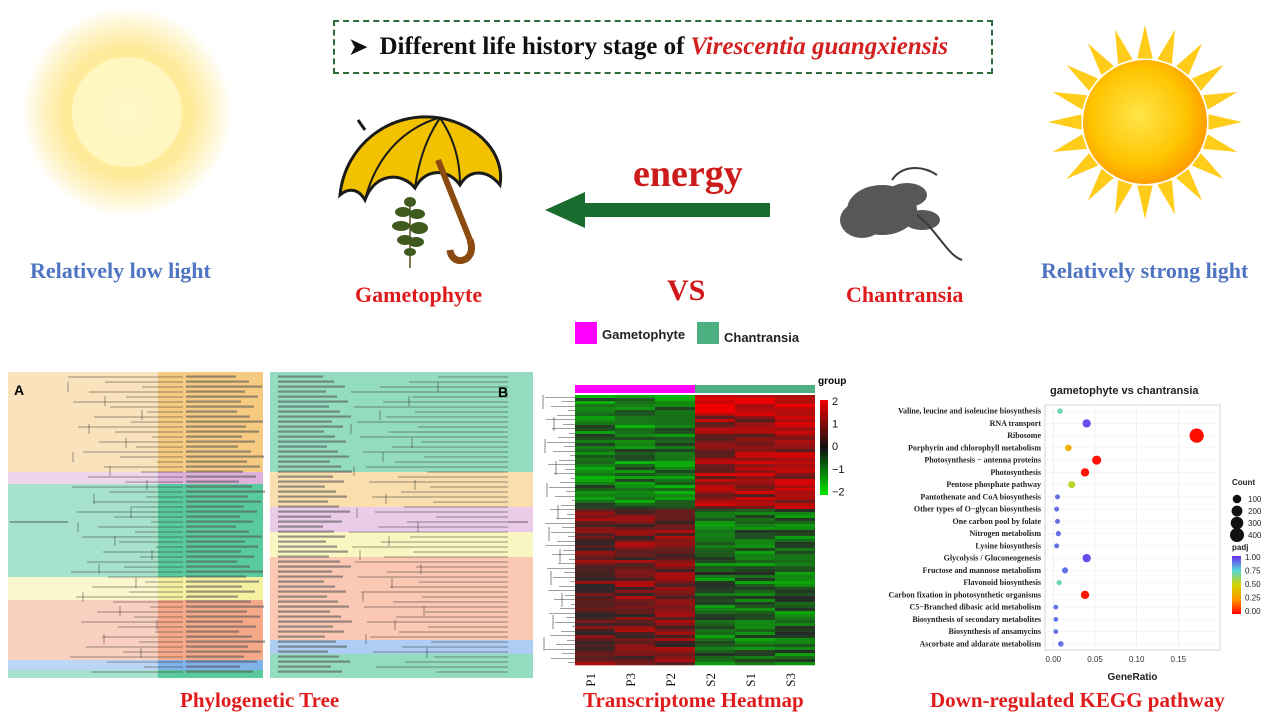 The width and height of the screenshot is (1280, 720). I want to click on pathway-label: One carbon pool by folate, so click(997, 521).